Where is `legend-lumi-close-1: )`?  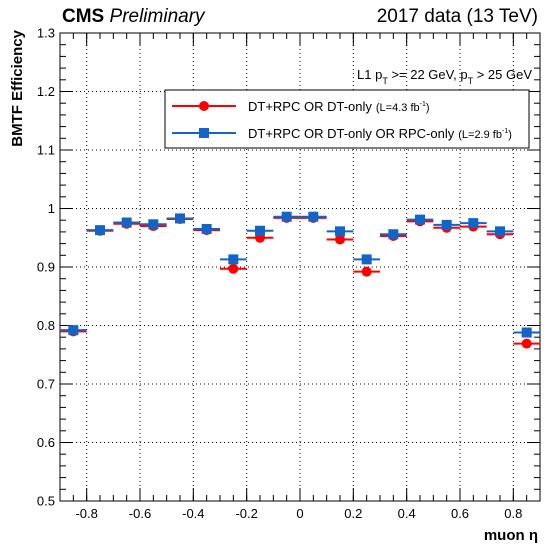 legend-lumi-close-1: ) is located at coordinates (428, 108).